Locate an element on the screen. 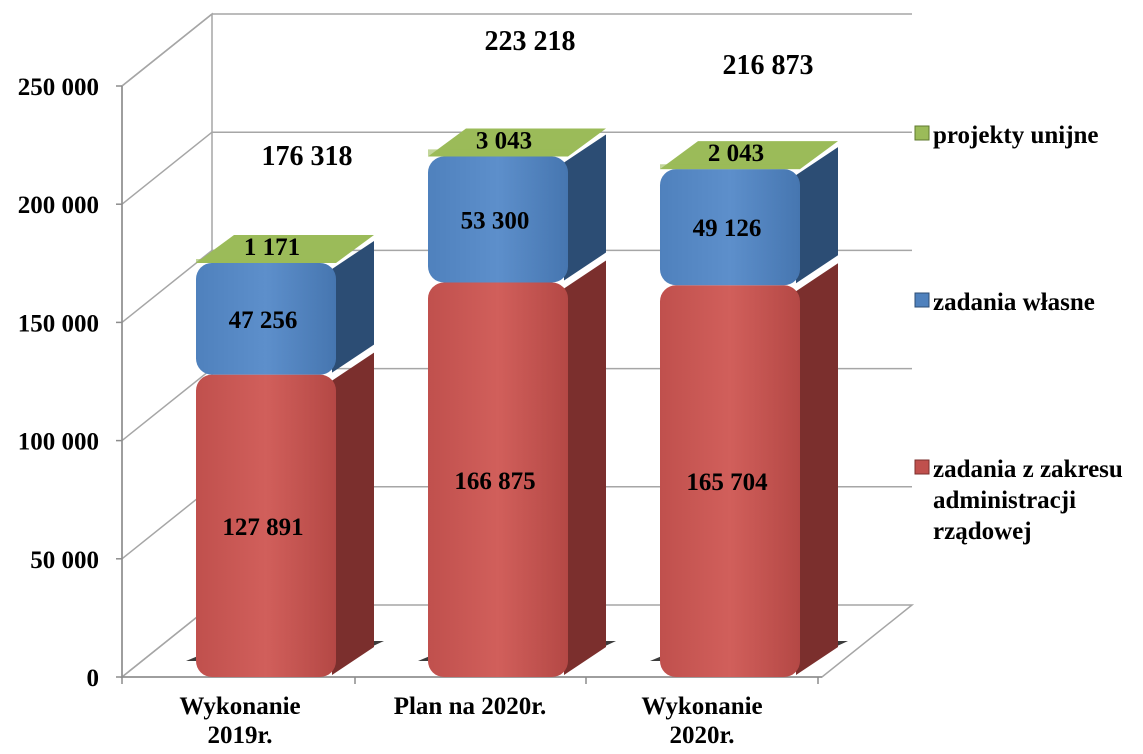 This screenshot has height=754, width=1143. bar-segment: 1 171 is located at coordinates (285, 248).